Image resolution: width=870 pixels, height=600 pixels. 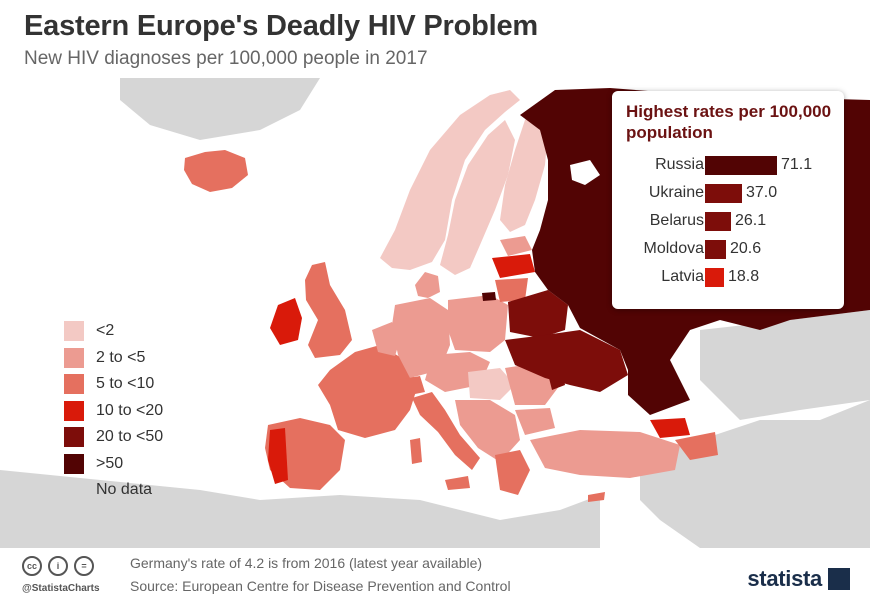 What do you see at coordinates (762, 192) in the screenshot?
I see `ranking-value-label: 37.0` at bounding box center [762, 192].